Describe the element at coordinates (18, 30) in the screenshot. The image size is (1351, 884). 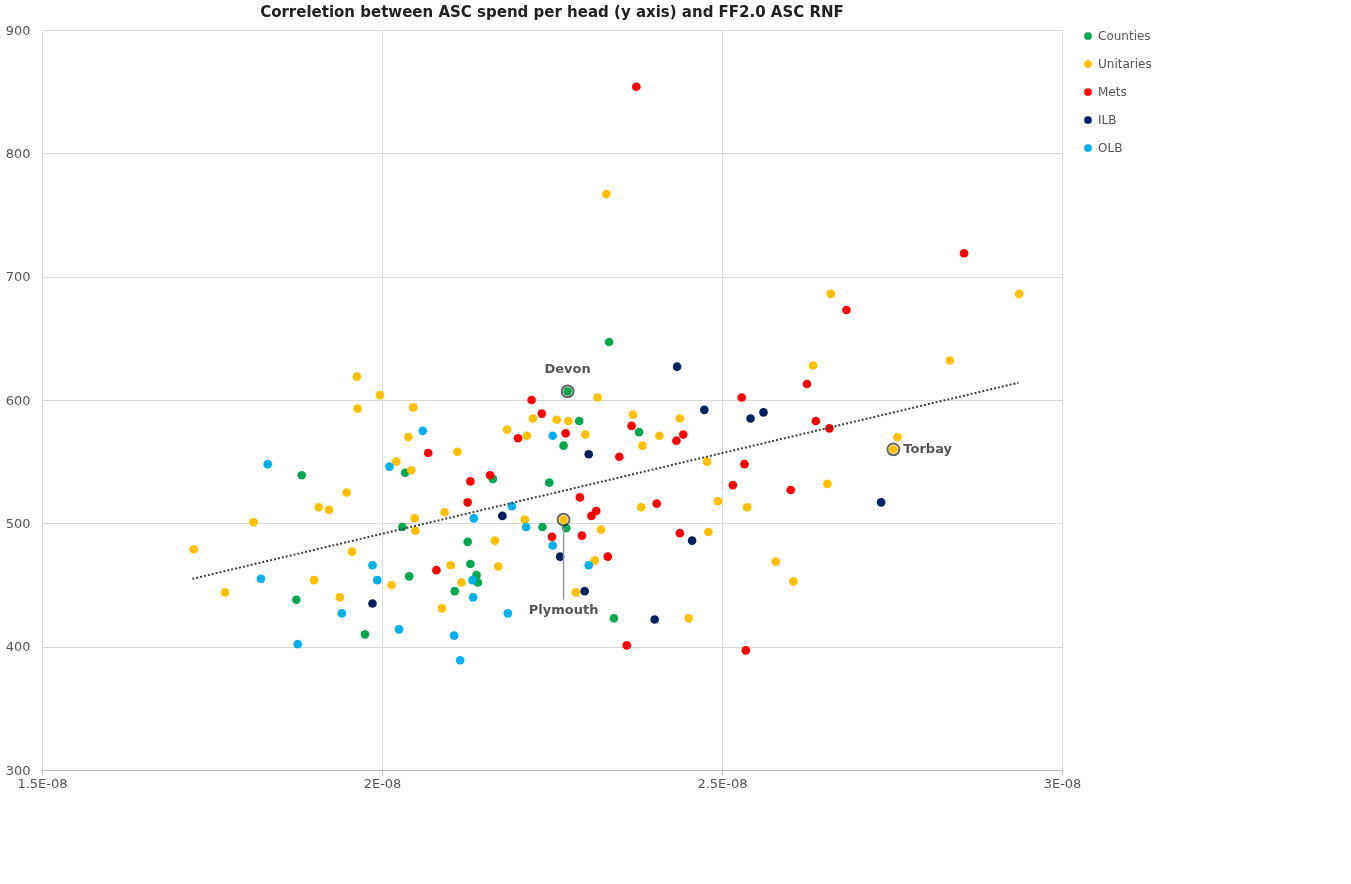
I see `y-tick-label: 900` at that location.